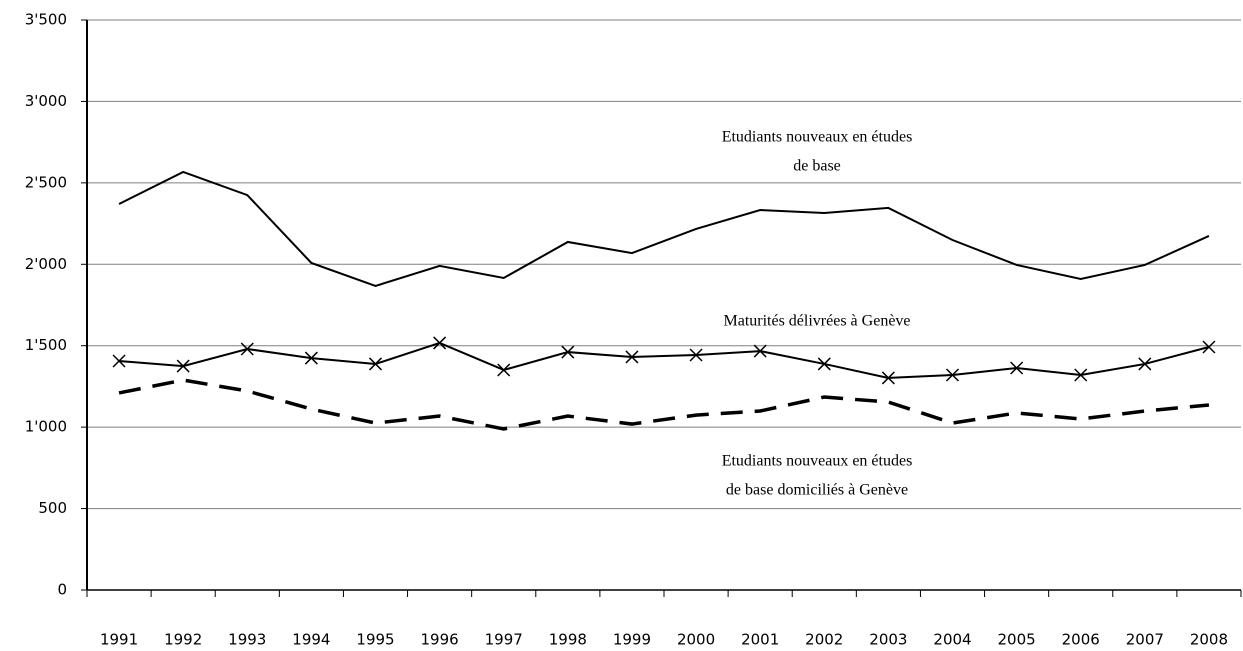 This screenshot has height=651, width=1243. Describe the element at coordinates (760, 640) in the screenshot. I see `x-tick-label: 2001` at that location.